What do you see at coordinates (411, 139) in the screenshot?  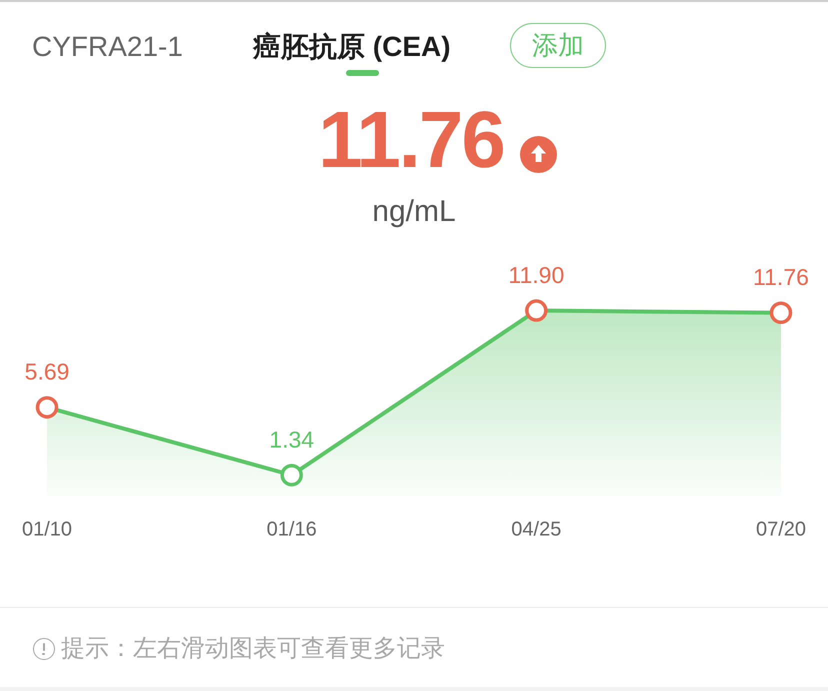 I see `text: 11.76` at bounding box center [411, 139].